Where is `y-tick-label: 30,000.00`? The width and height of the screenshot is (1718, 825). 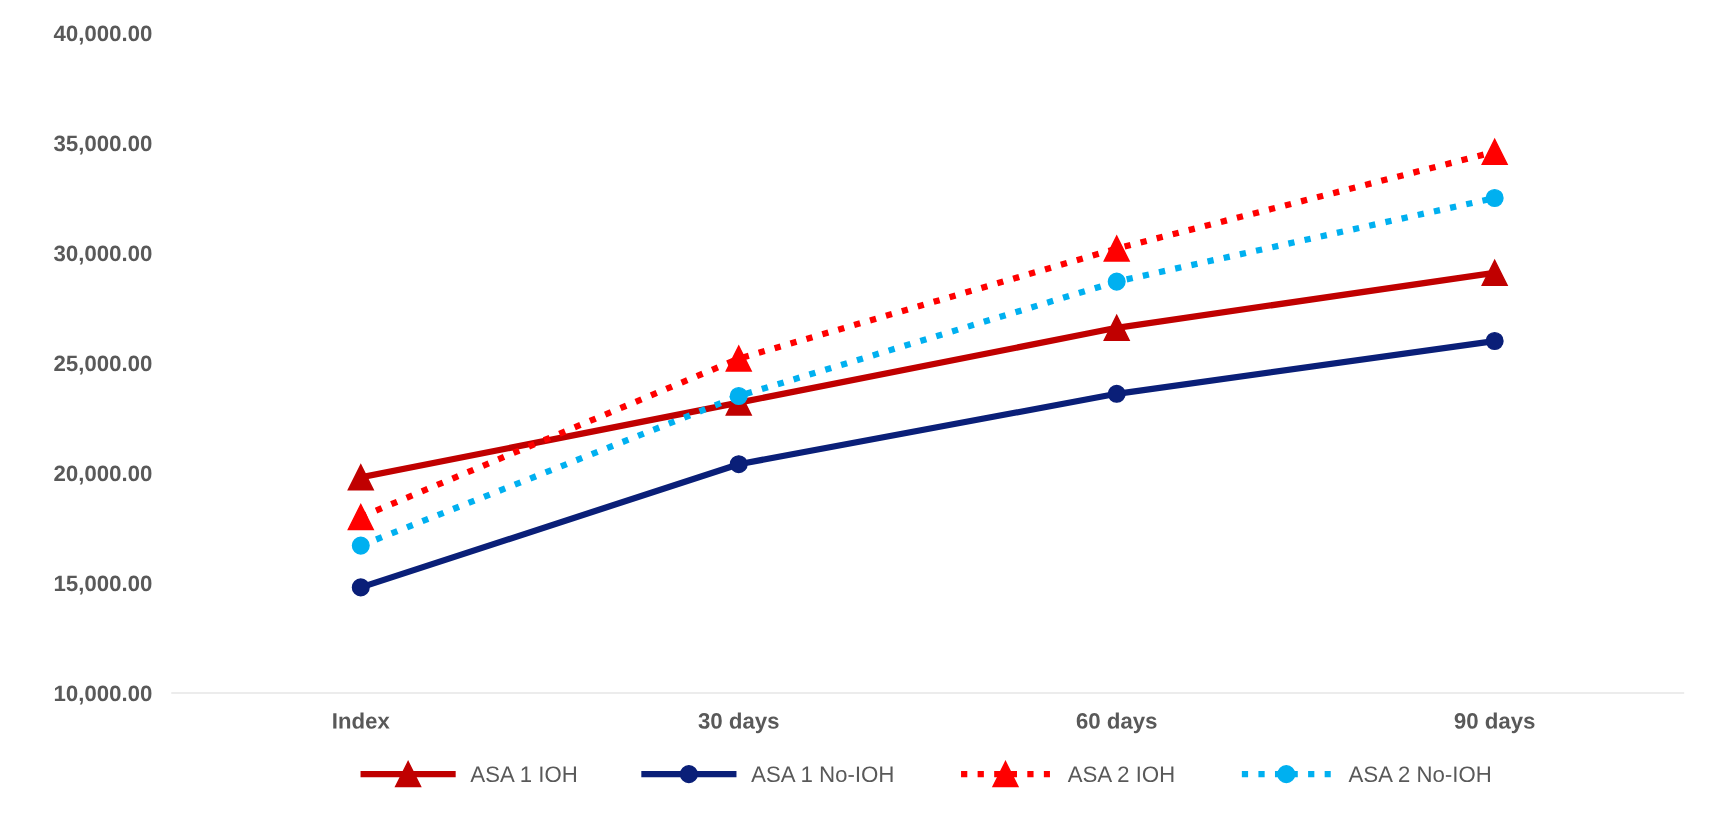 y-tick-label: 30,000.00 is located at coordinates (103, 255).